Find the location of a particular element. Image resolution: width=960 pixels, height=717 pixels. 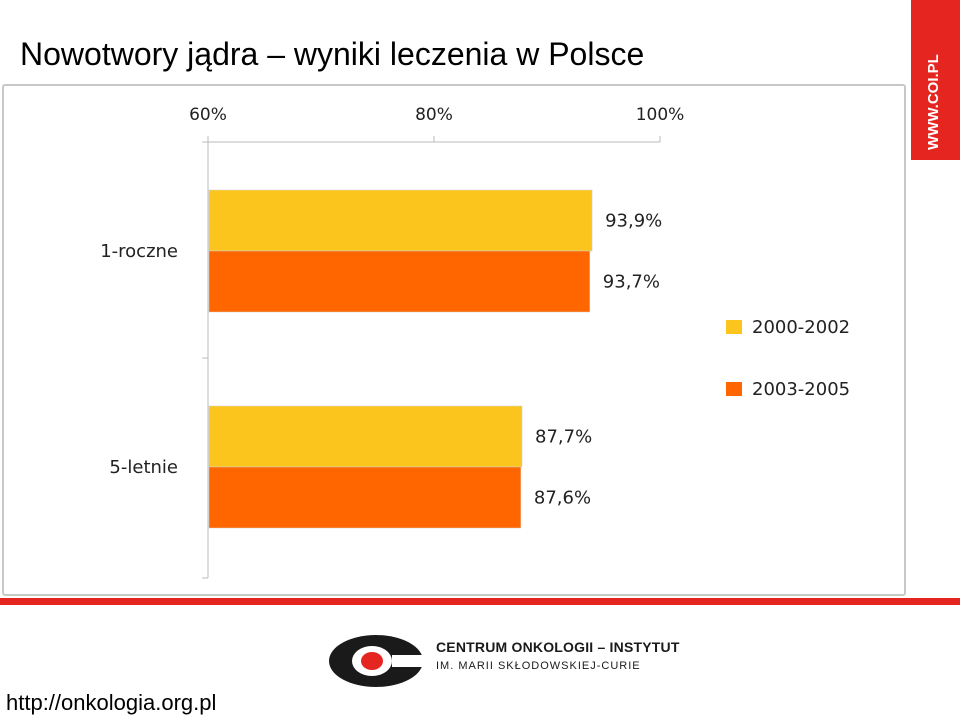

side-strip is located at coordinates (935, 80).